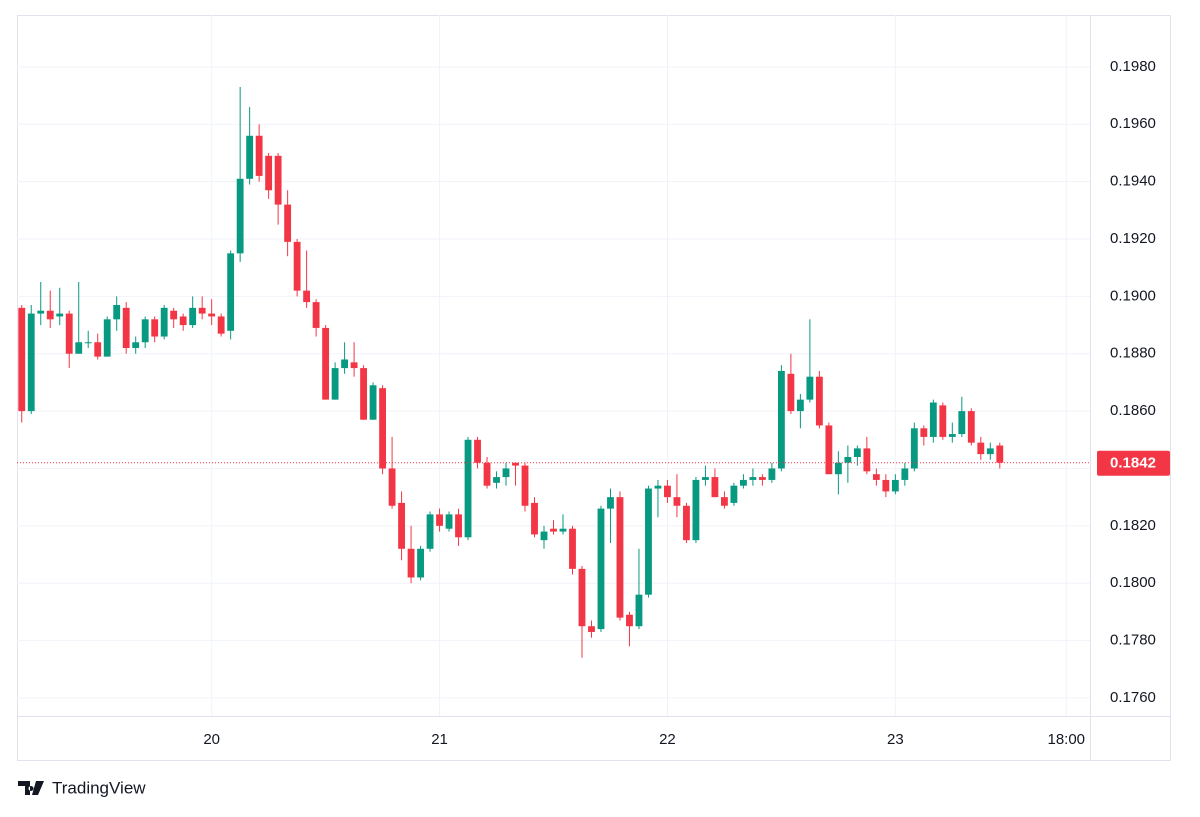 This screenshot has height=817, width=1200. I want to click on y-tick-label: 0.1920, so click(1133, 238).